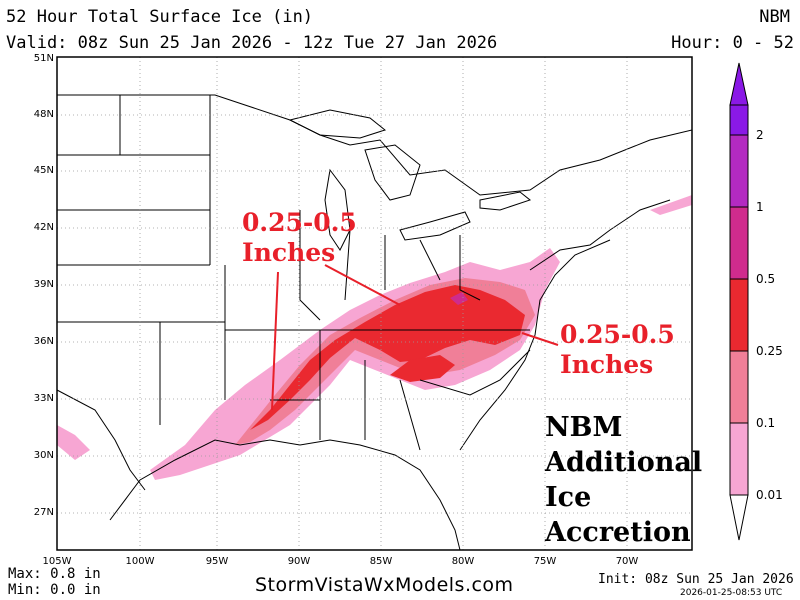 Image resolution: width=800 pixels, height=600 pixels. What do you see at coordinates (160, 17) in the screenshot?
I see `map-title: 52 Hour Total Surface Ice (in)` at bounding box center [160, 17].